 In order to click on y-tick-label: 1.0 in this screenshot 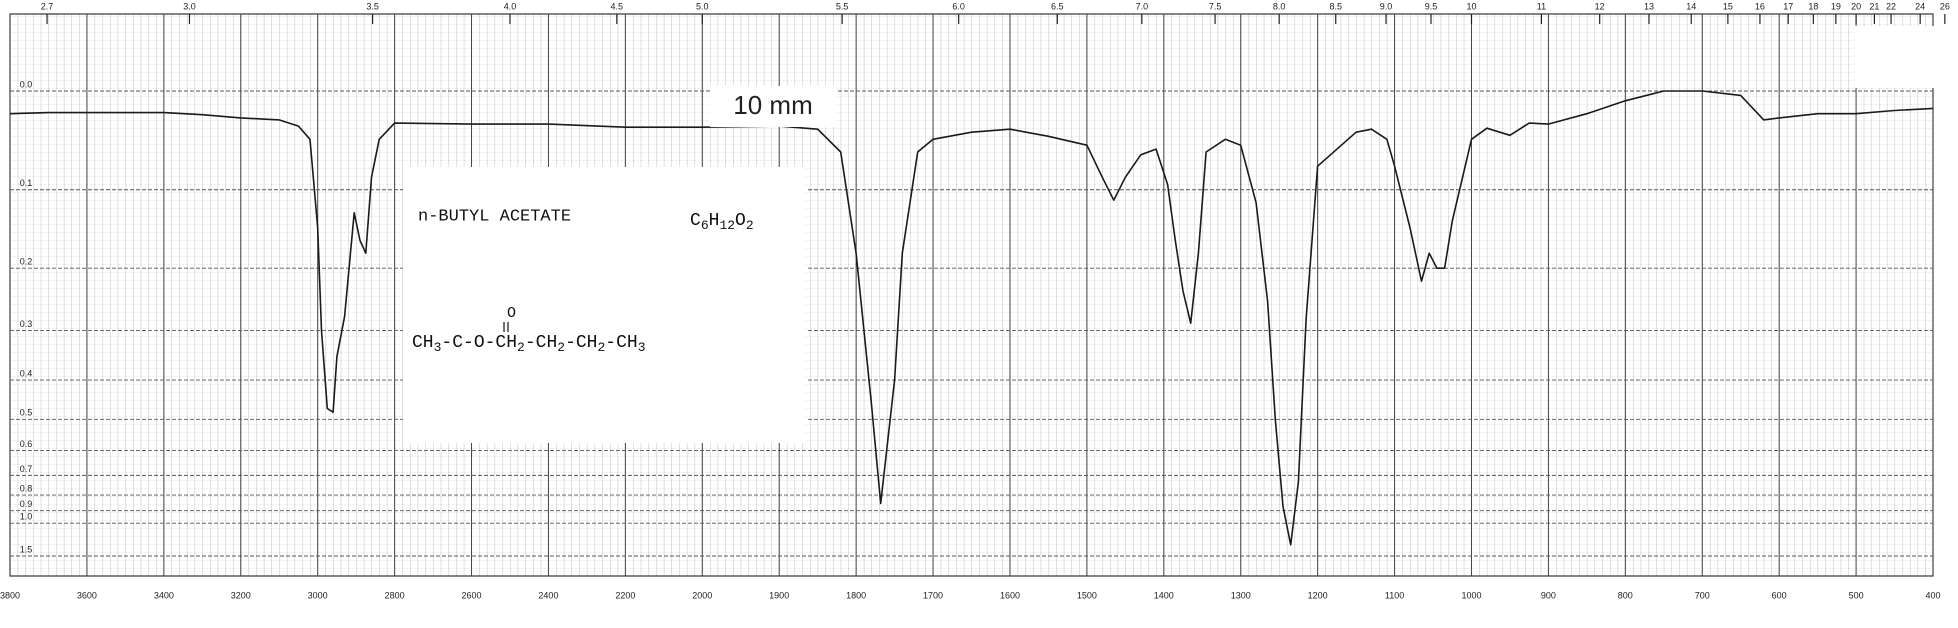, I will do `click(26, 517)`.